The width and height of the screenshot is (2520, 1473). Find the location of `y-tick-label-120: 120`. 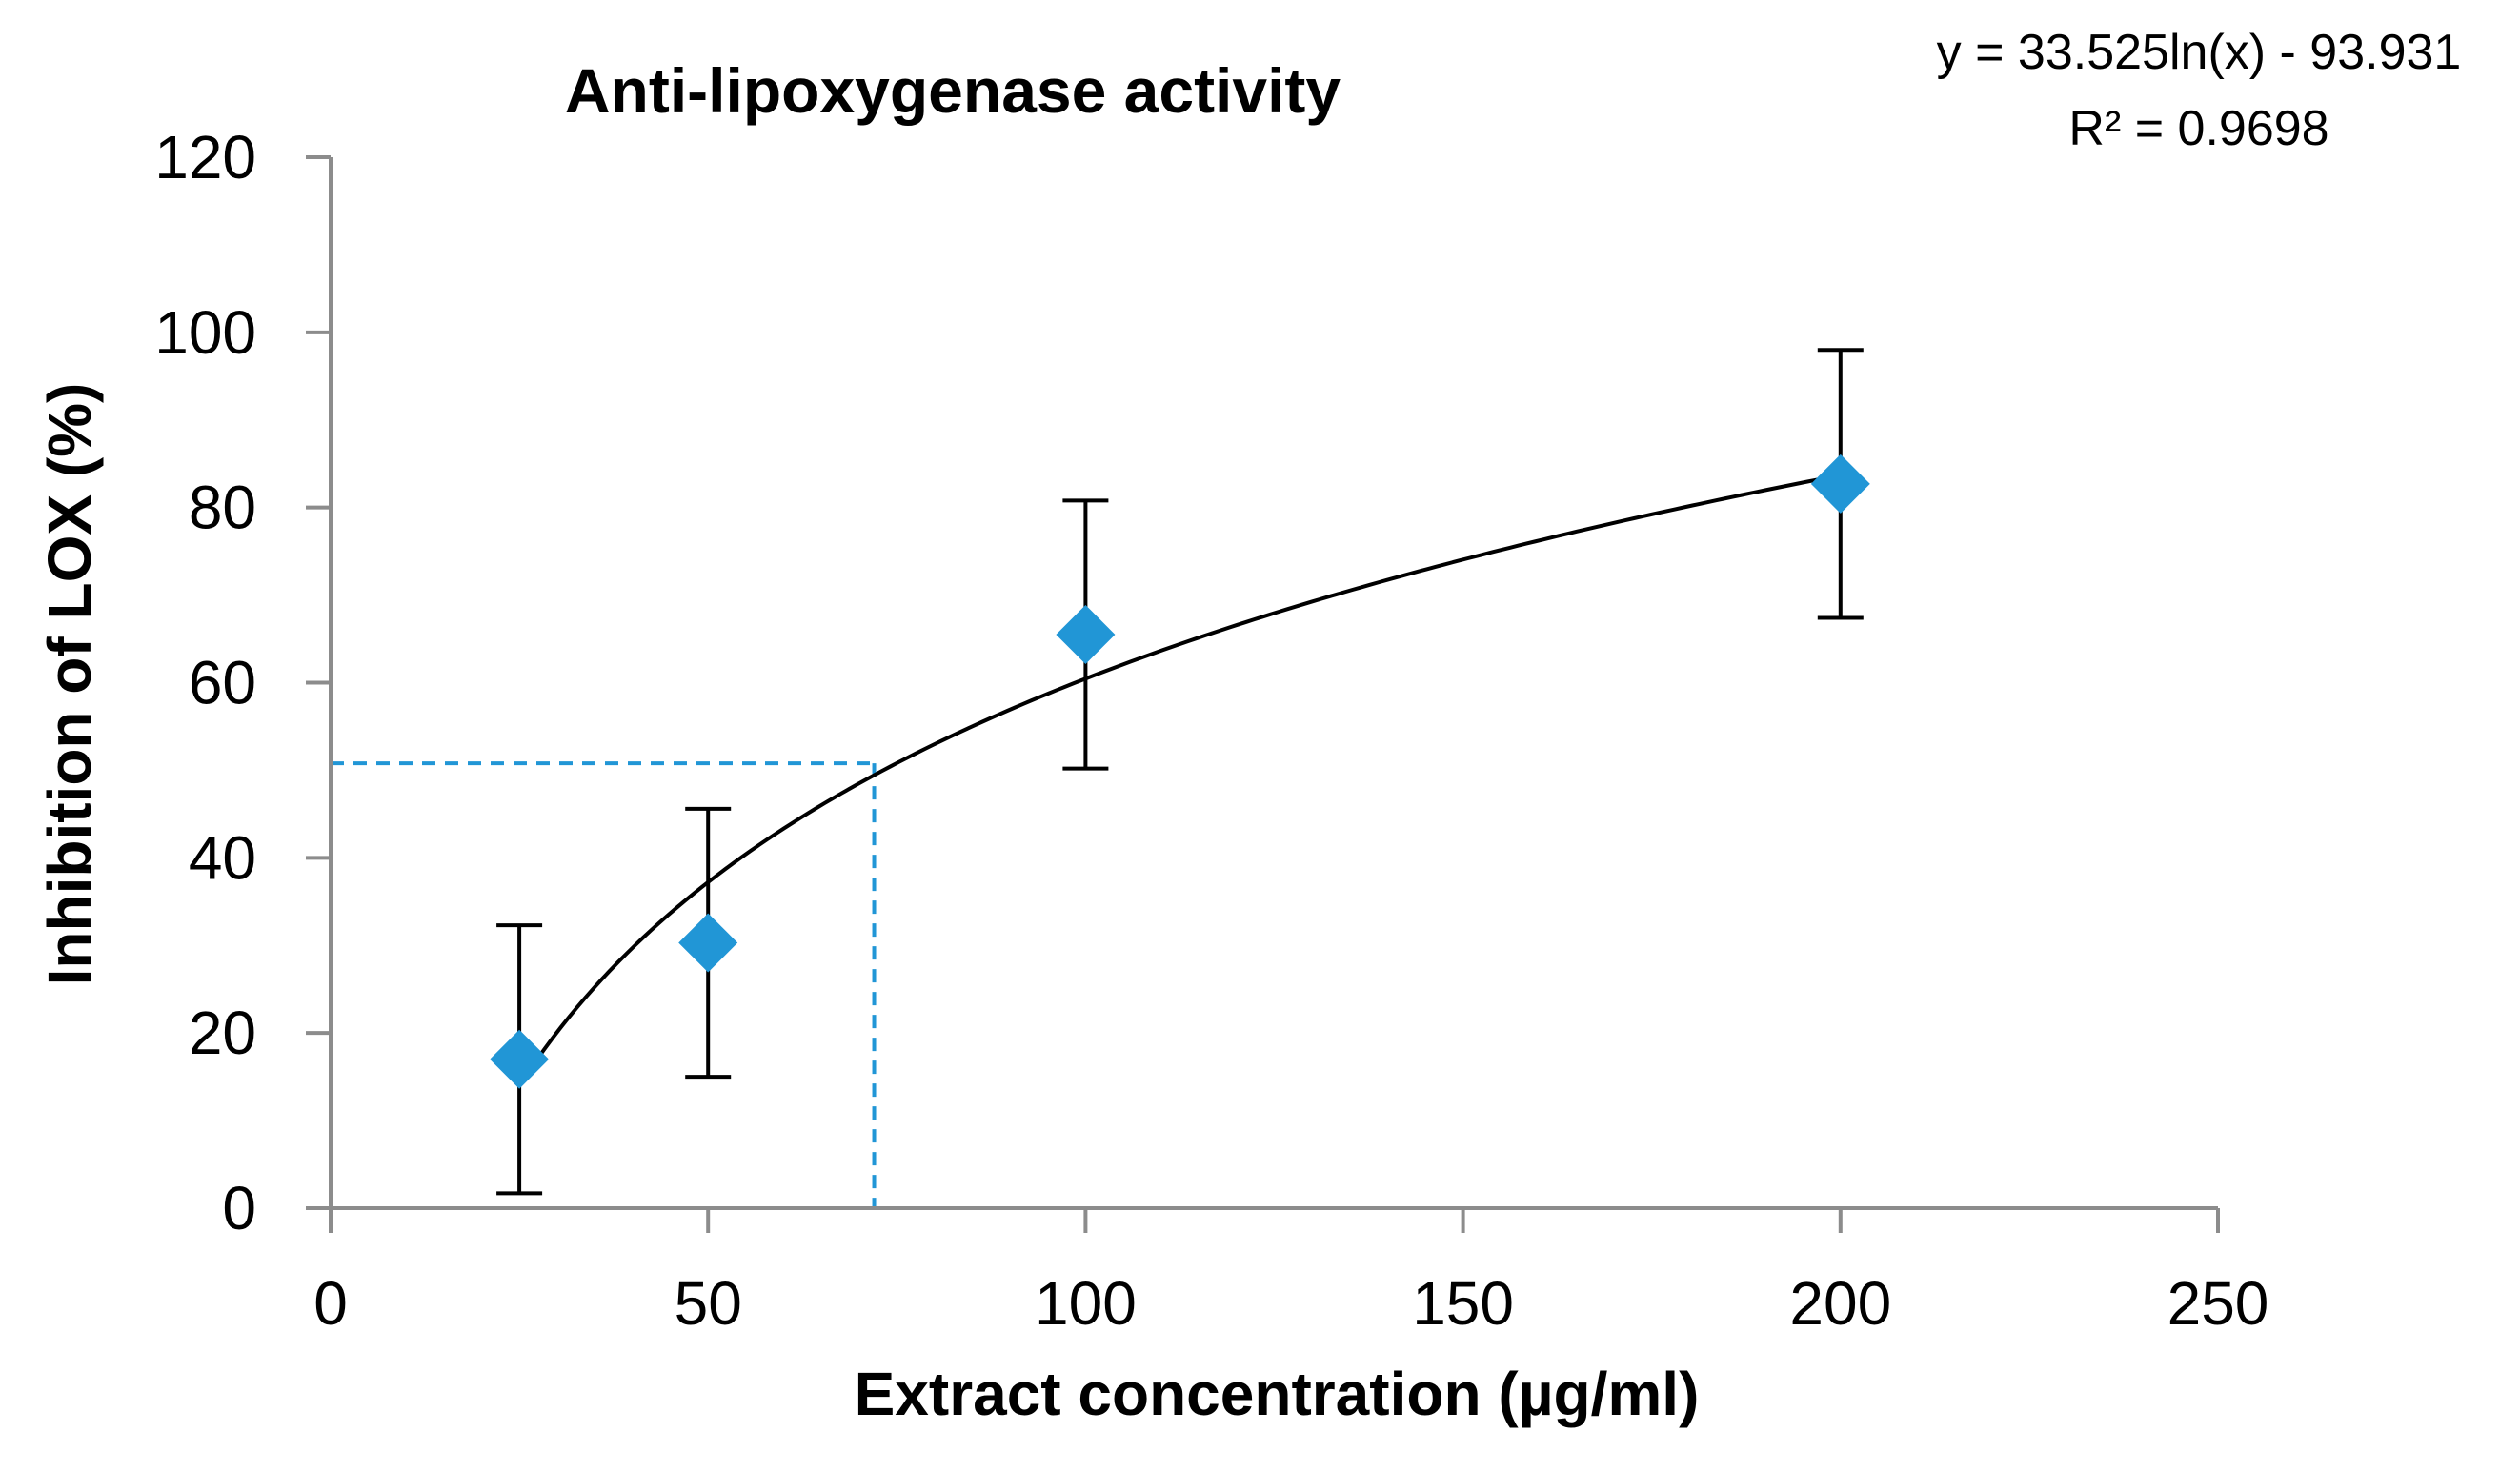

y-tick-label-120: 120 is located at coordinates (205, 157).